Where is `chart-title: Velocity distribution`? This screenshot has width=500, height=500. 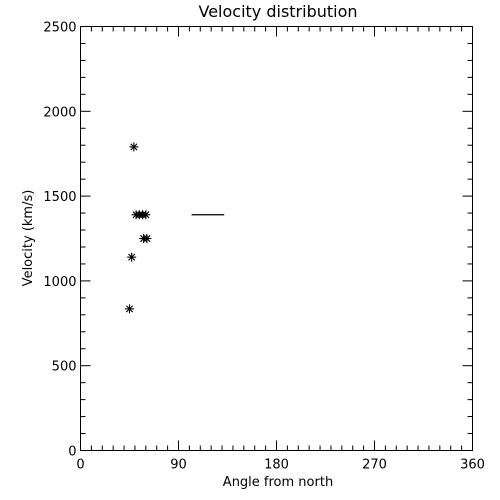 chart-title: Velocity distribution is located at coordinates (277, 11).